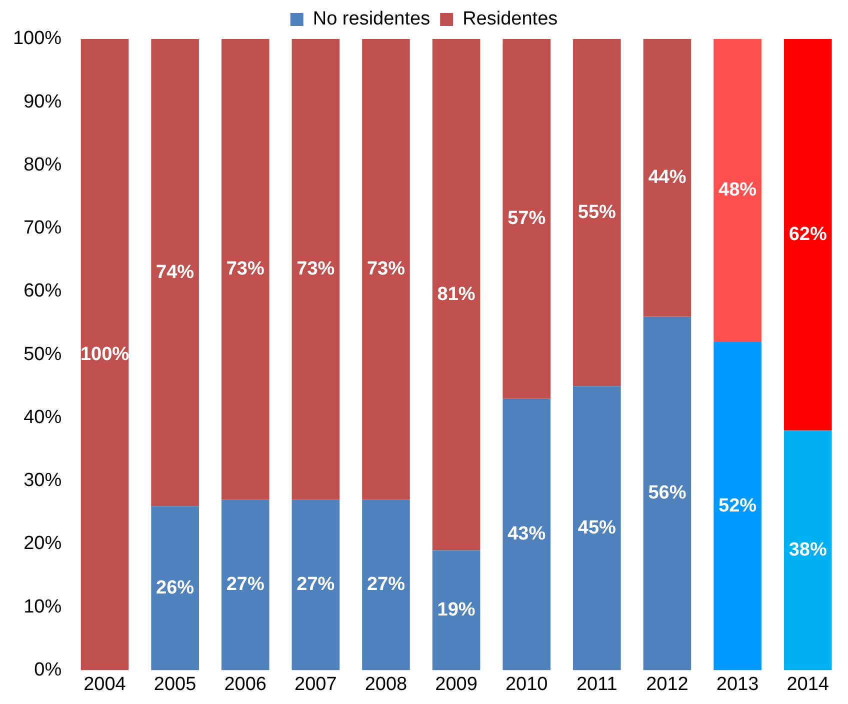 The width and height of the screenshot is (848, 704). What do you see at coordinates (43, 291) in the screenshot?
I see `y-tick-label: 60%` at bounding box center [43, 291].